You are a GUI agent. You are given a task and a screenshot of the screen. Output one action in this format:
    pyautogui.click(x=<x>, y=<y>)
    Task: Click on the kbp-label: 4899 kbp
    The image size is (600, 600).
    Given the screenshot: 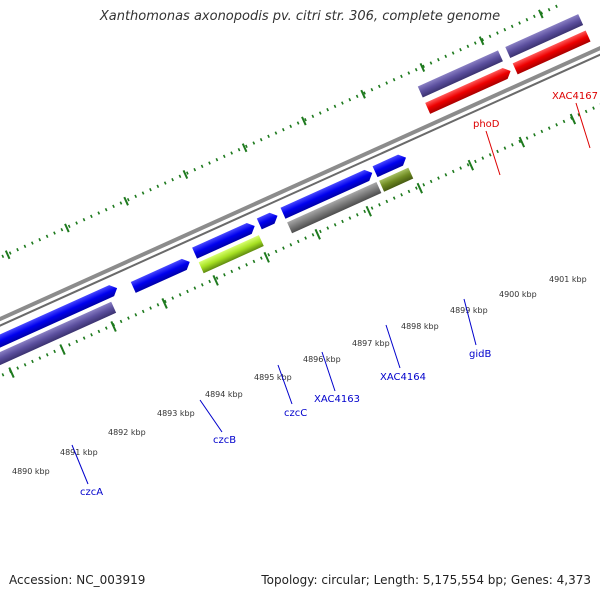 What is the action you would take?
    pyautogui.click(x=469, y=310)
    